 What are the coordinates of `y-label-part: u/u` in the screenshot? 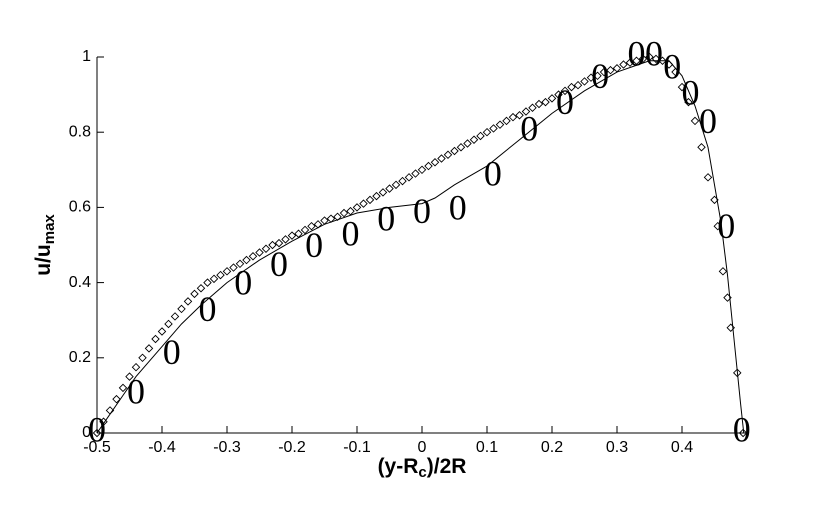 It's located at (43, 260).